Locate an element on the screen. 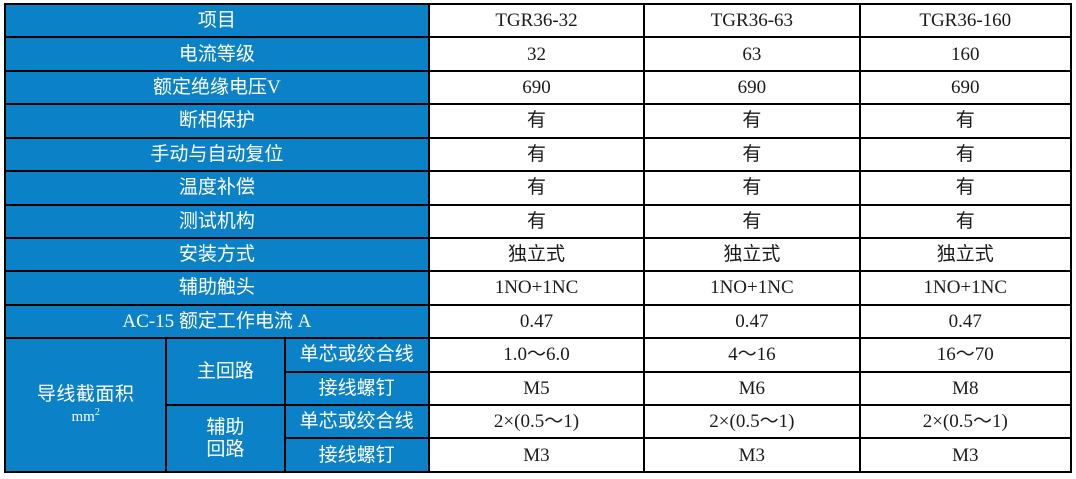 The height and width of the screenshot is (479, 1076). table-row-test-mechanism: 测试机构 有 有 有 is located at coordinates (538, 221).